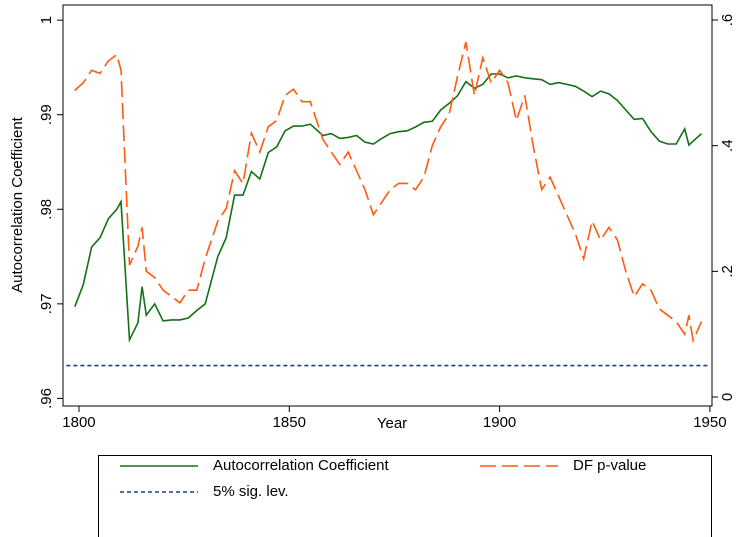 The height and width of the screenshot is (537, 753). What do you see at coordinates (405, 496) in the screenshot?
I see `legend-box` at bounding box center [405, 496].